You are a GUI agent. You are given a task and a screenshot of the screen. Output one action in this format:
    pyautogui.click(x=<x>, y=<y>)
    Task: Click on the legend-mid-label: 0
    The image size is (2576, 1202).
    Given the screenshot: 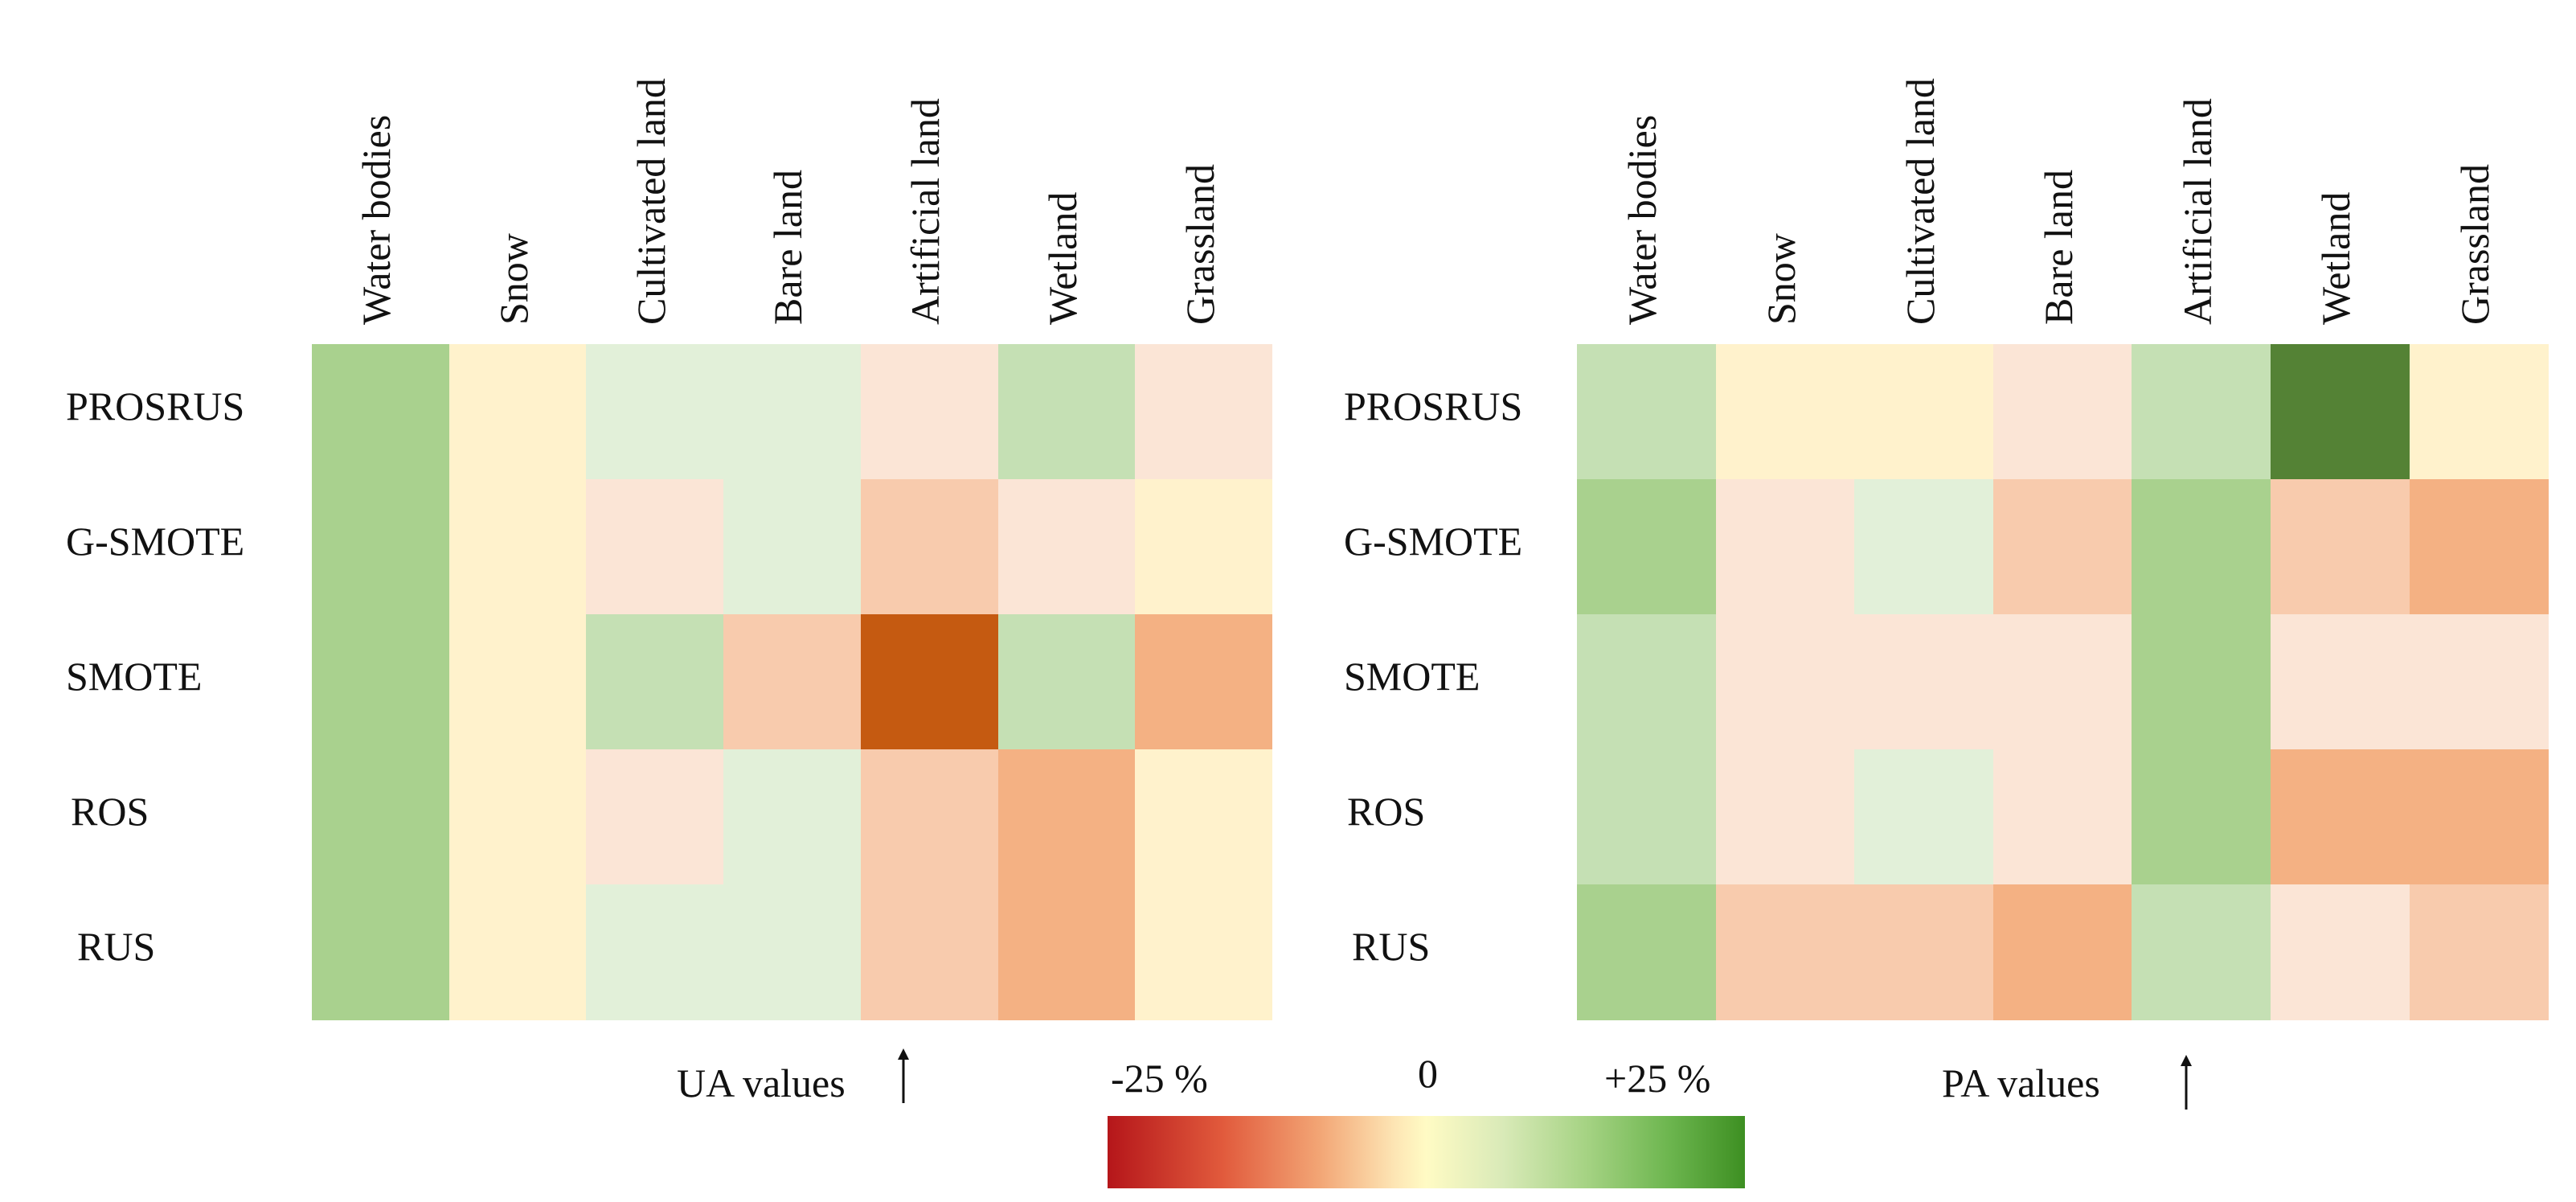 What is the action you would take?
    pyautogui.click(x=1428, y=1073)
    